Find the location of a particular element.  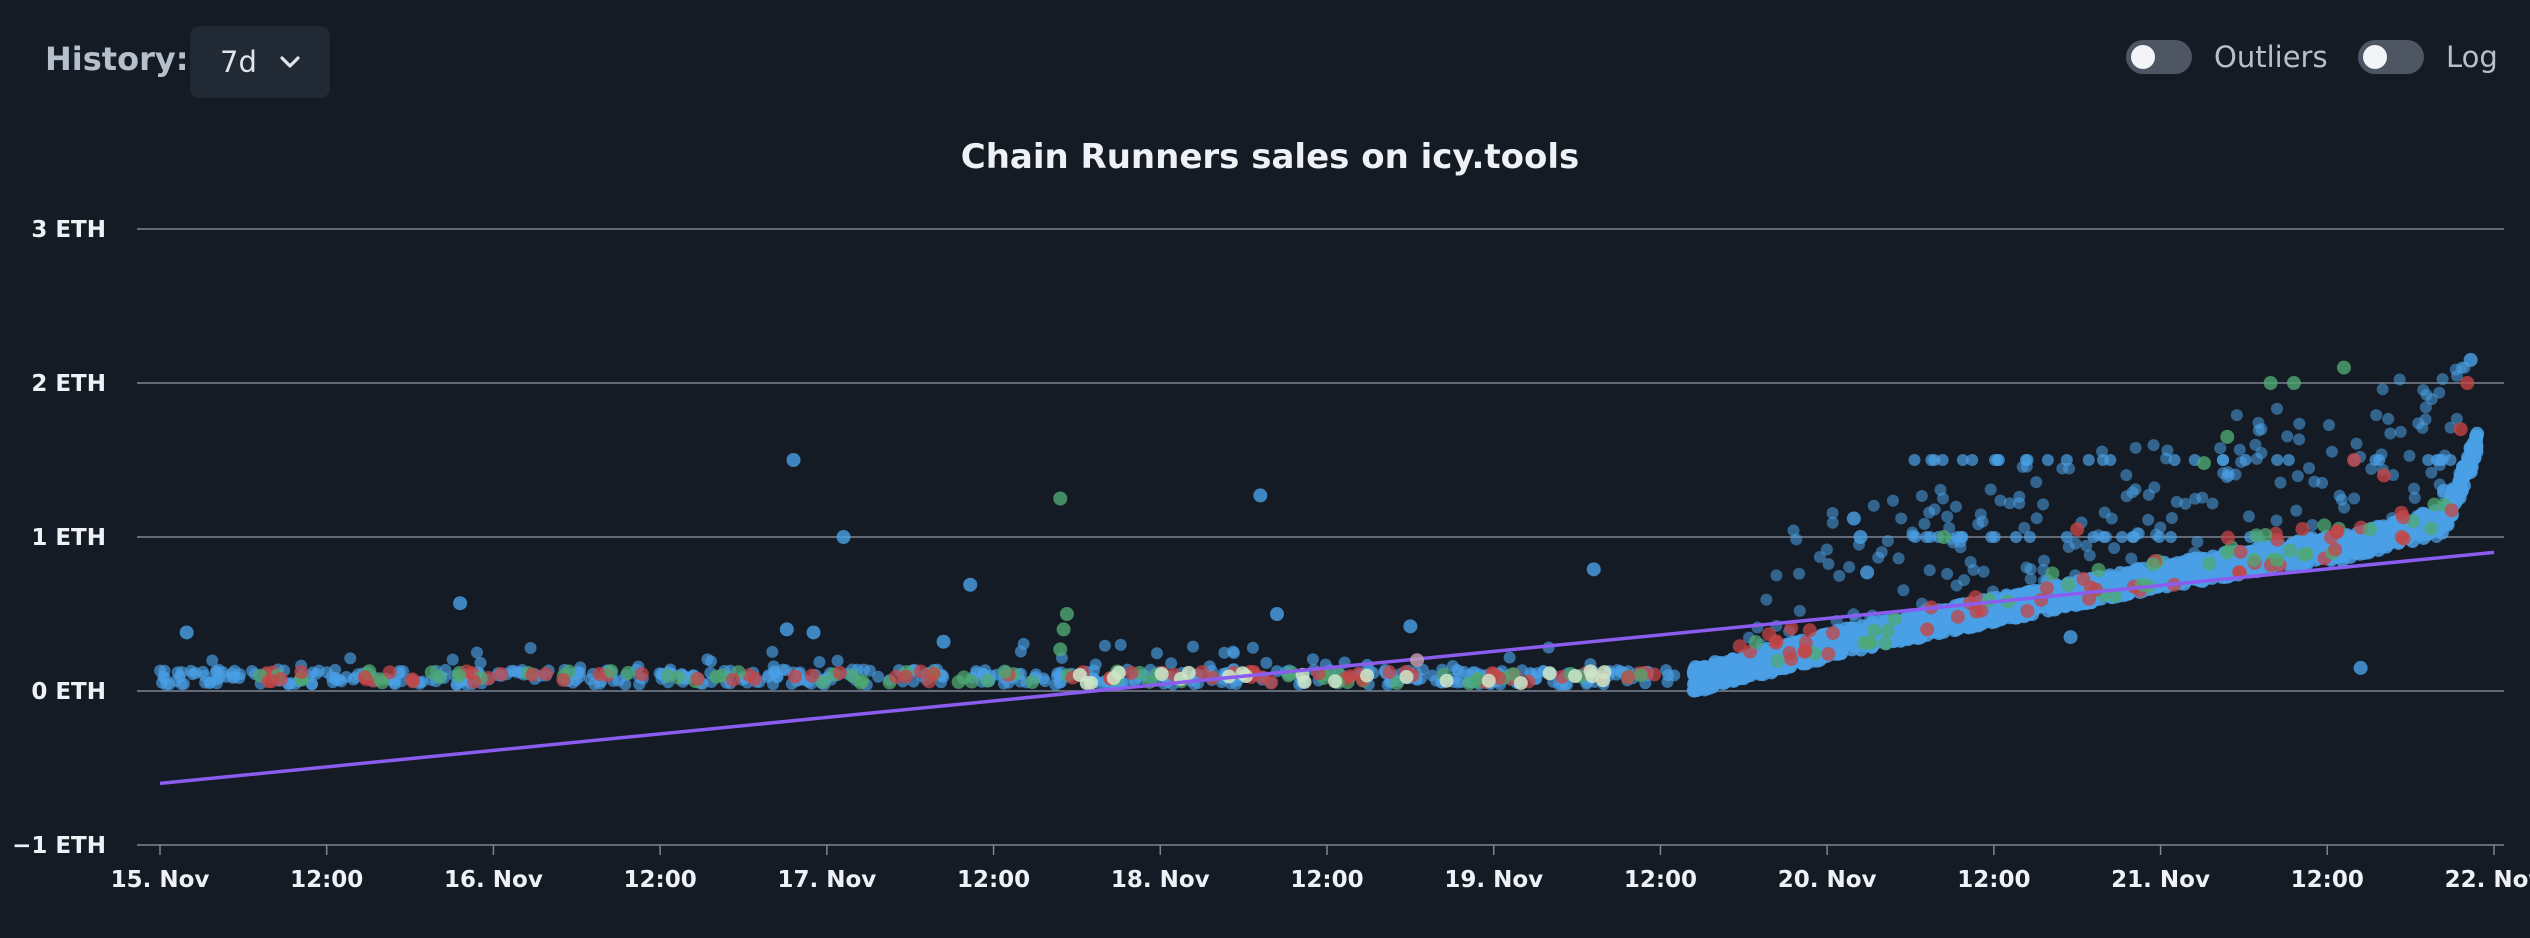

outliers-toggle is located at coordinates (2159, 57).